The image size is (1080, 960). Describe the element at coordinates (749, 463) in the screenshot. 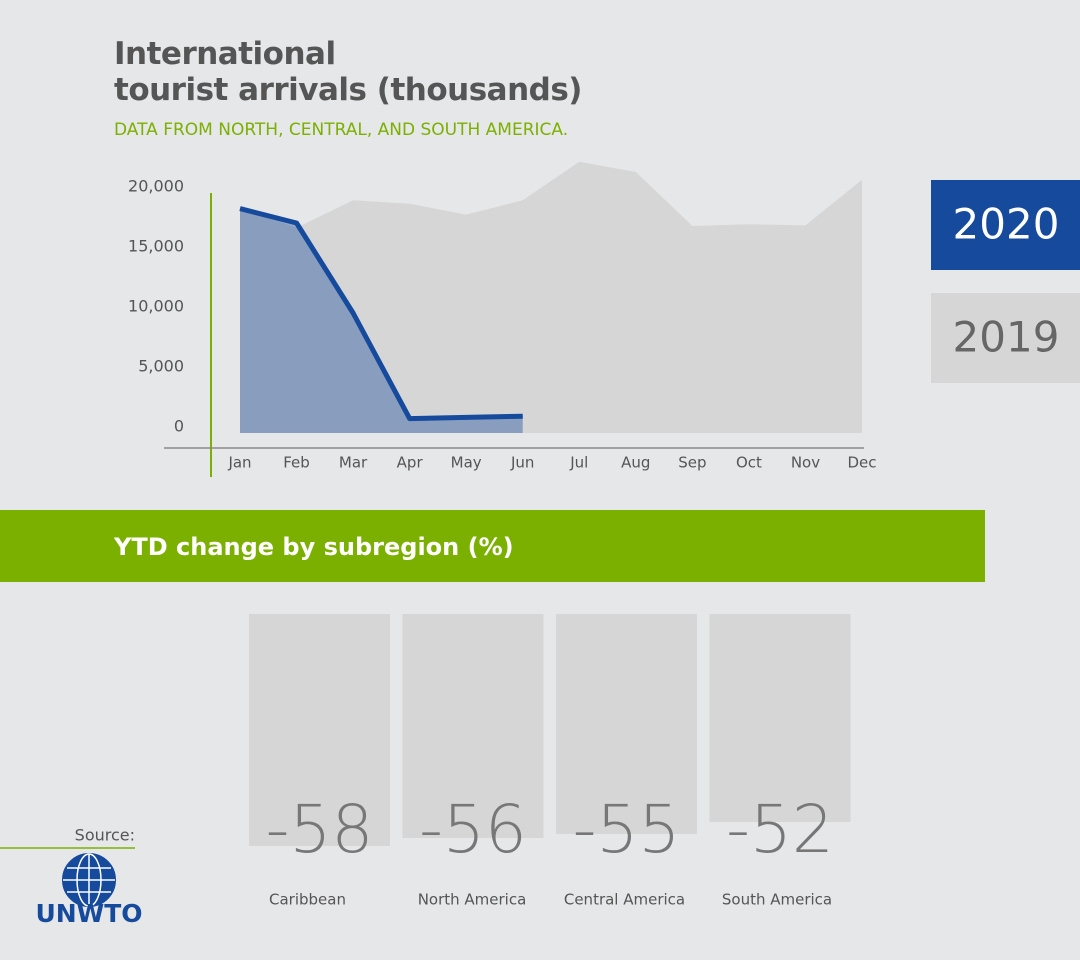

I see `x-tick-label: Oct` at that location.